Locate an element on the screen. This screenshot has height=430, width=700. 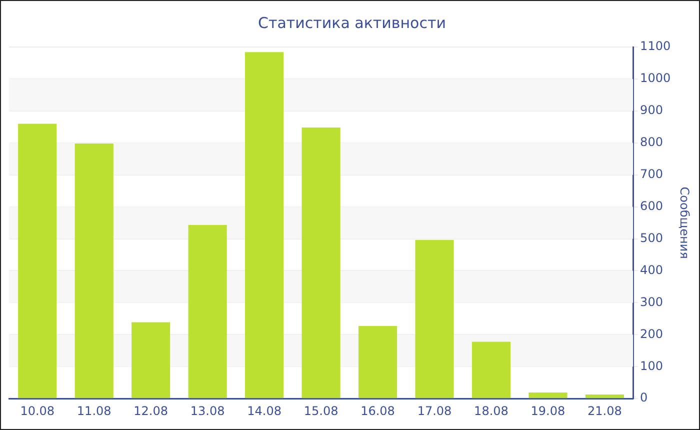
x-tick-label: 16.08 is located at coordinates (377, 411).